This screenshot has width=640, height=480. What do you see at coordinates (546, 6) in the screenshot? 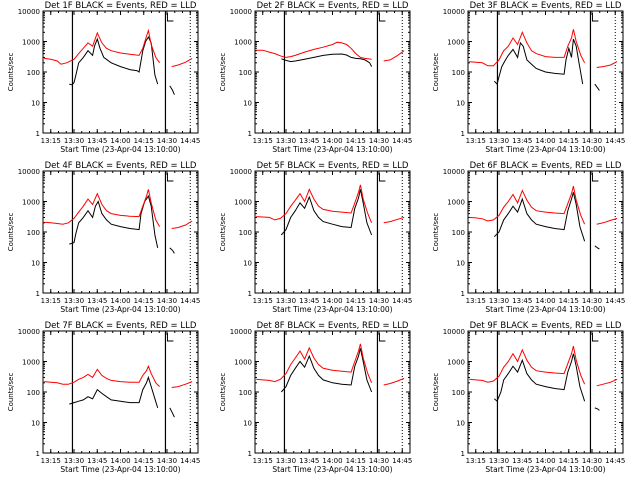
I see `panel-title: Det 3F BLACK = Events, RED = LLD` at bounding box center [546, 6].